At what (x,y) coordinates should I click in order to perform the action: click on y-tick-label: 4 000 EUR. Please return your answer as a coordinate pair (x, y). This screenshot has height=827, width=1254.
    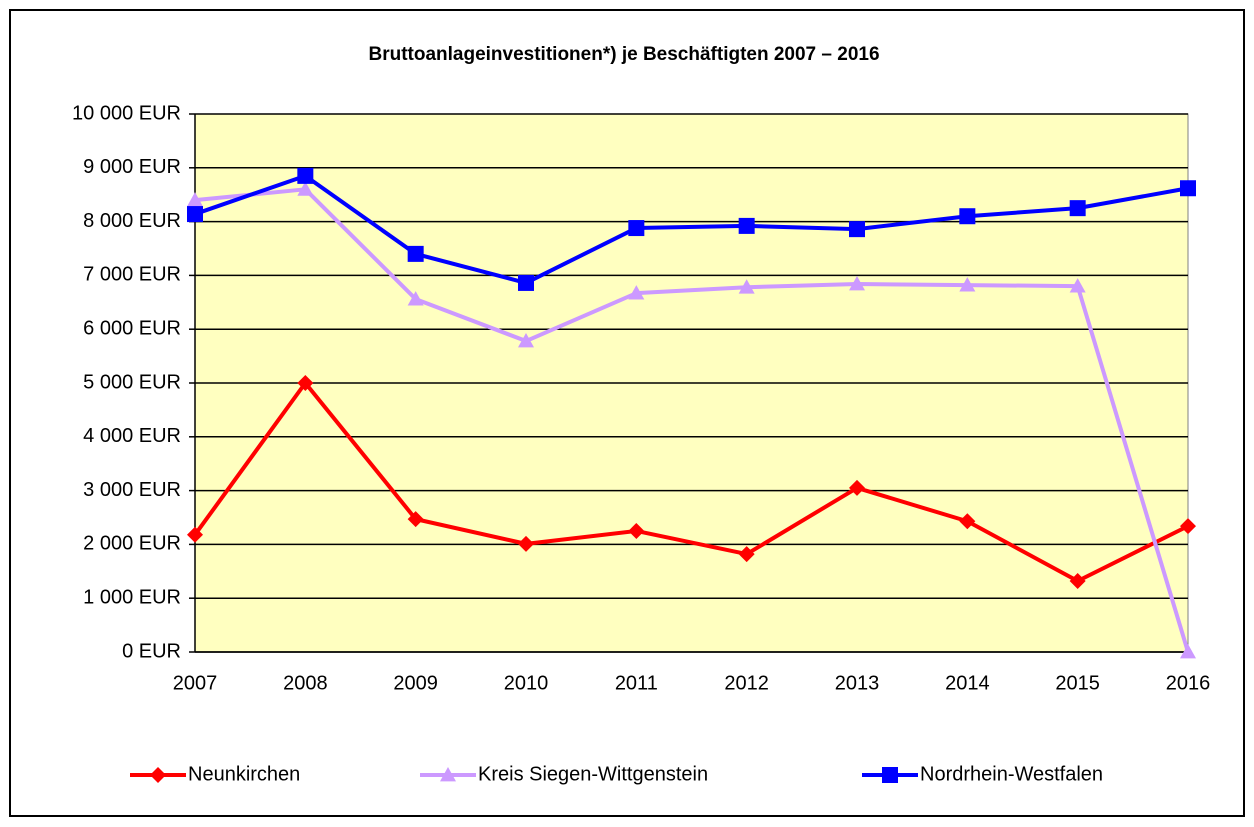
    Looking at the image, I should click on (132, 436).